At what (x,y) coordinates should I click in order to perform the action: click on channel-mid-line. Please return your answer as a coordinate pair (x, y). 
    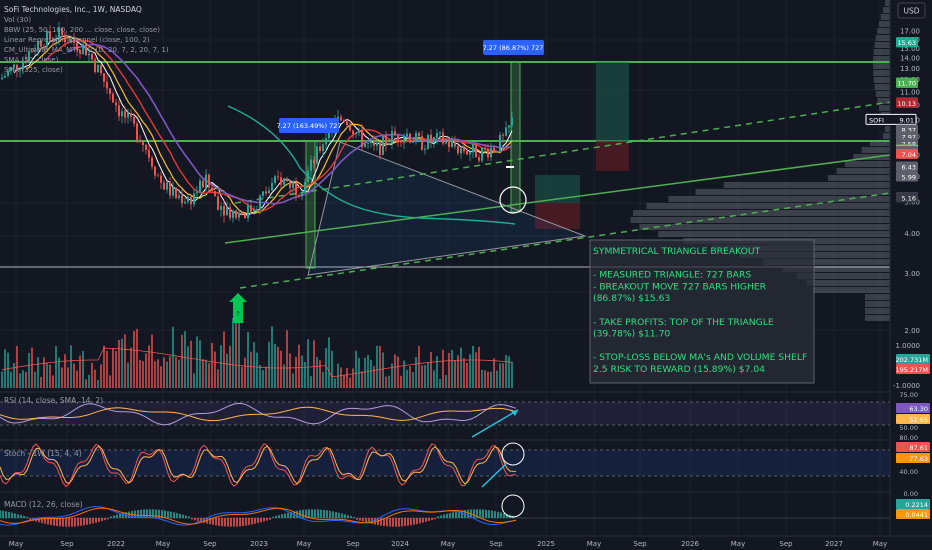
    Looking at the image, I should click on (557, 199).